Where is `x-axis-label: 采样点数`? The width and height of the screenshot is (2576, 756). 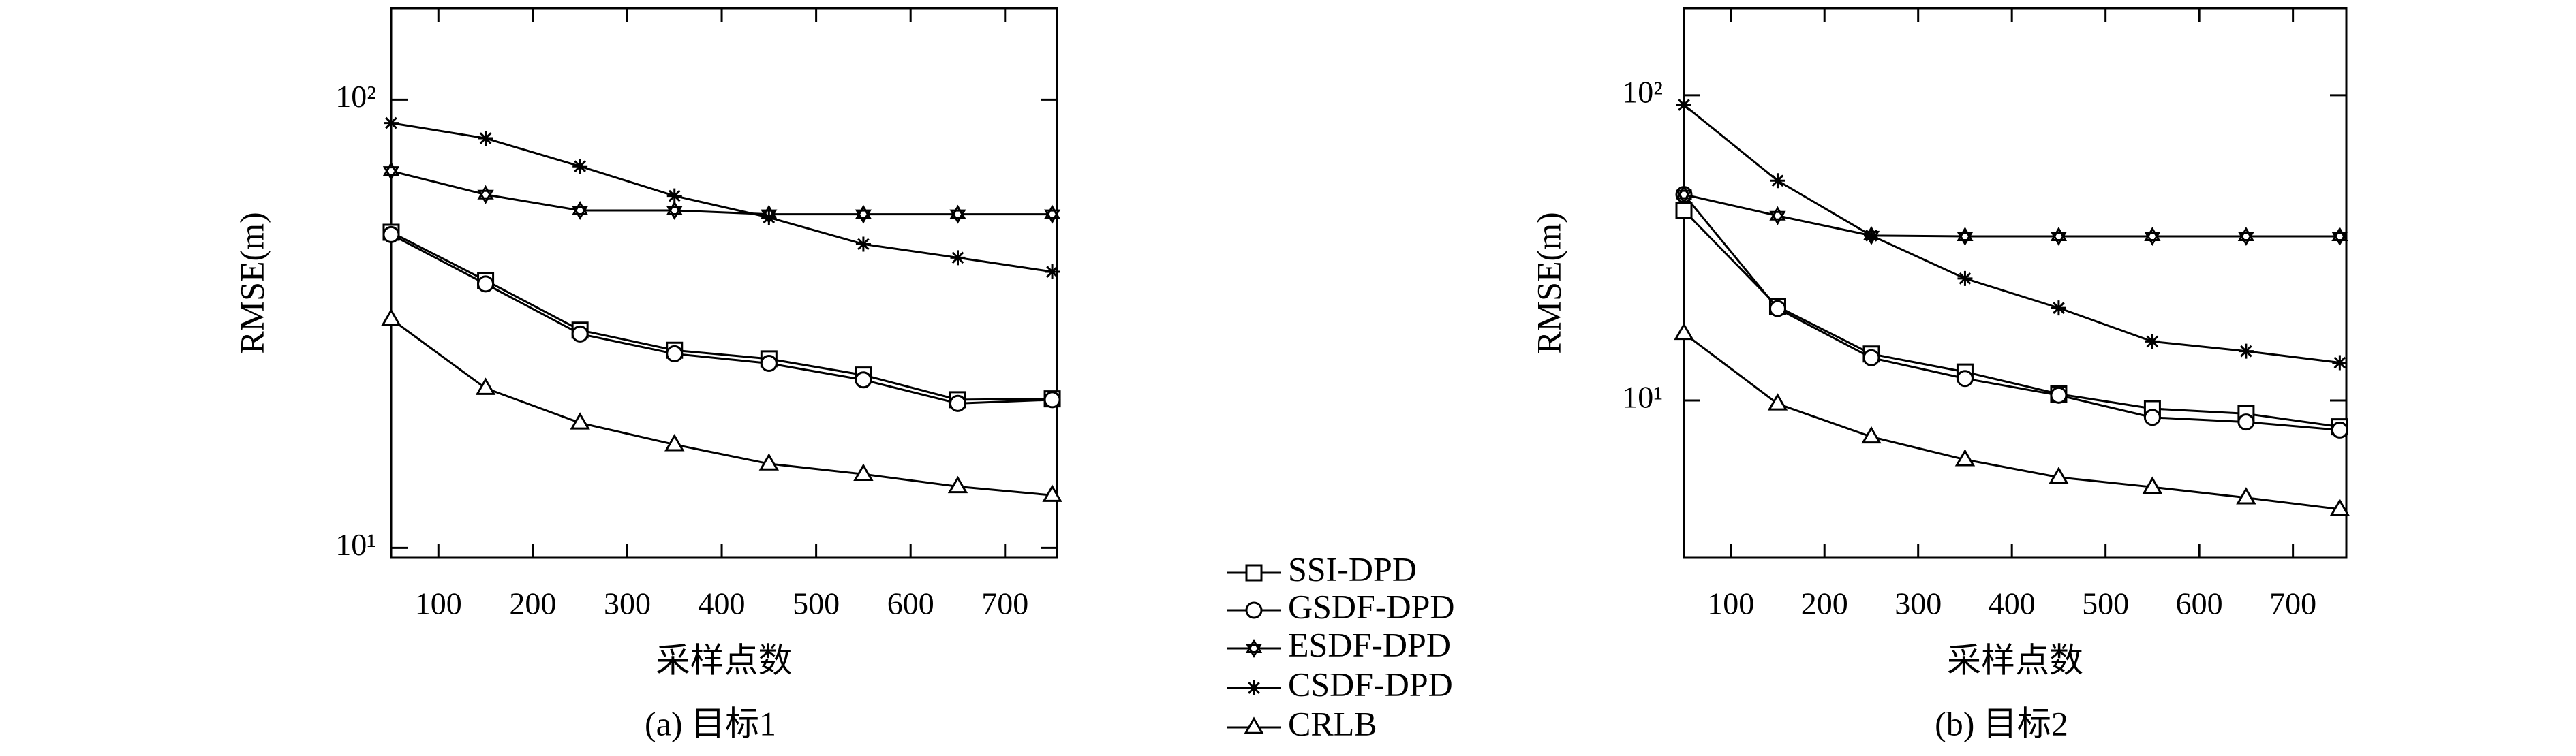
x-axis-label: 采样点数 is located at coordinates (2015, 660).